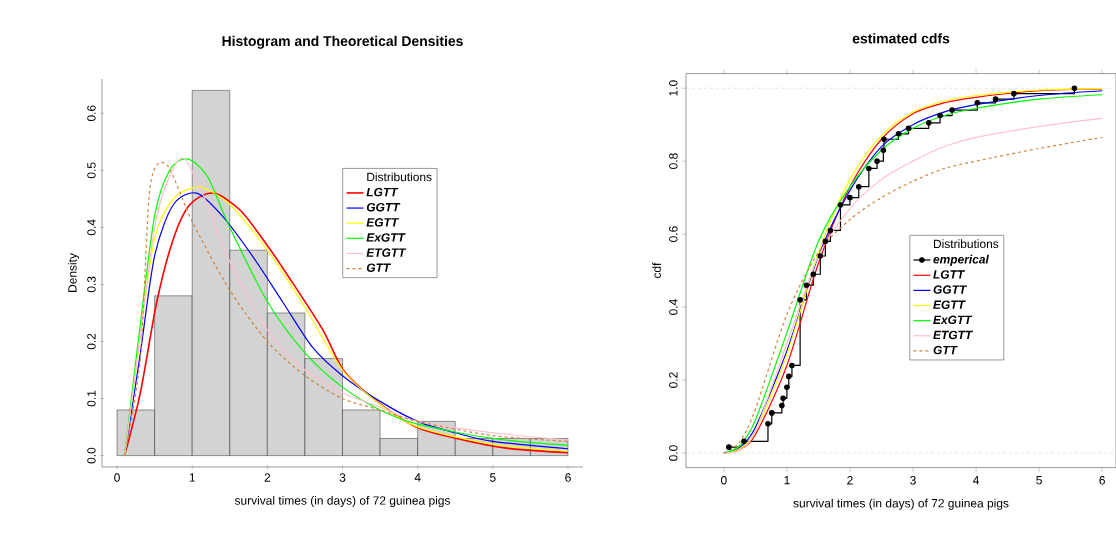 This screenshot has height=551, width=1116. Describe the element at coordinates (673, 88) in the screenshot. I see `y-tick-label: 1.0` at that location.